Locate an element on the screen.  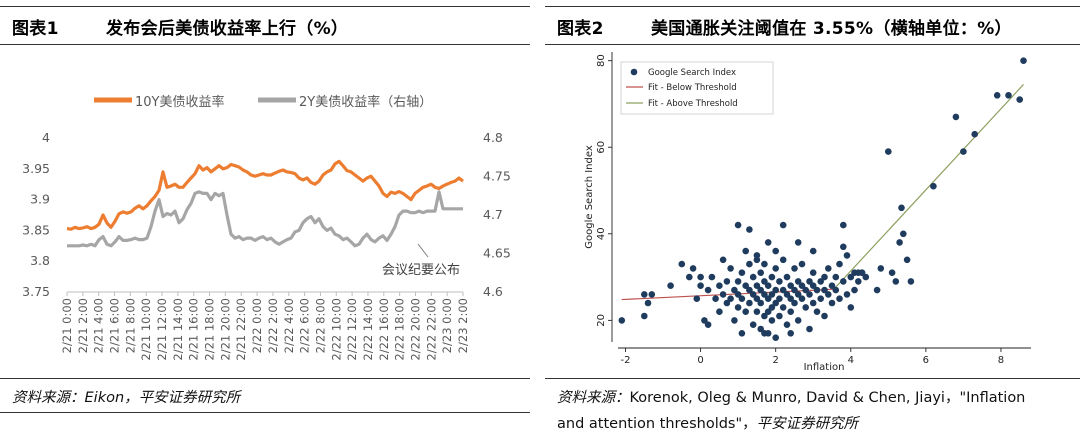
x-tick-label: 2/21 10:00 is located at coordinates (146, 329).